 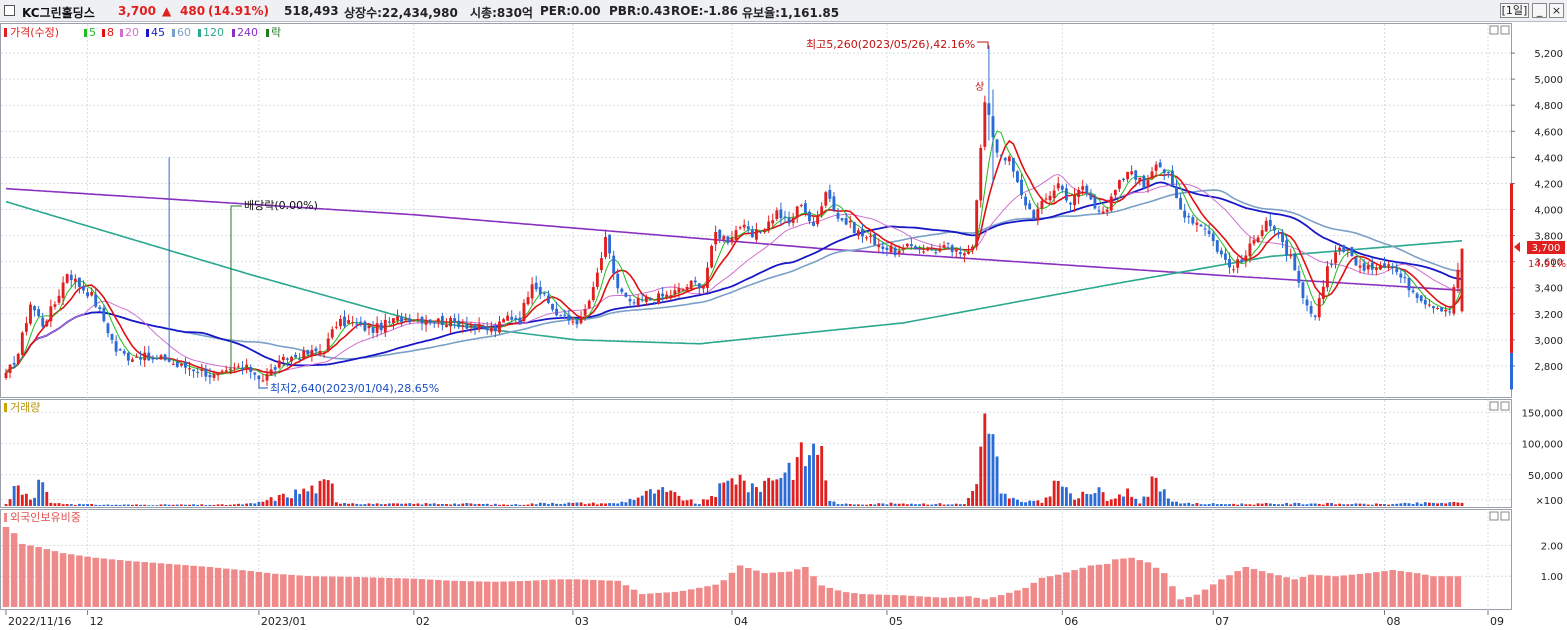 What do you see at coordinates (705, 11) in the screenshot?
I see `roe-value: ROE:-1.86` at bounding box center [705, 11].